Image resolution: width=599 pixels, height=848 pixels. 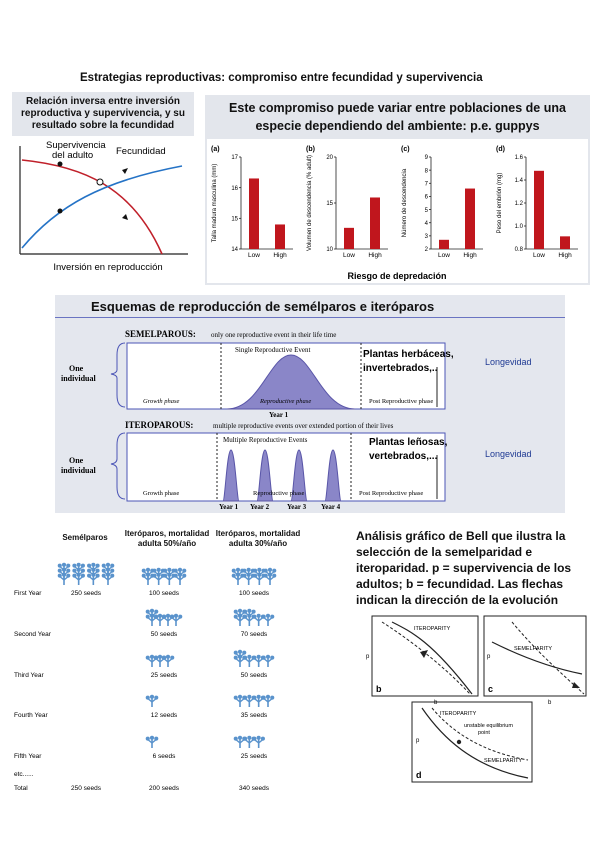 What do you see at coordinates (60, 164) in the screenshot?
I see `survival-point` at bounding box center [60, 164].